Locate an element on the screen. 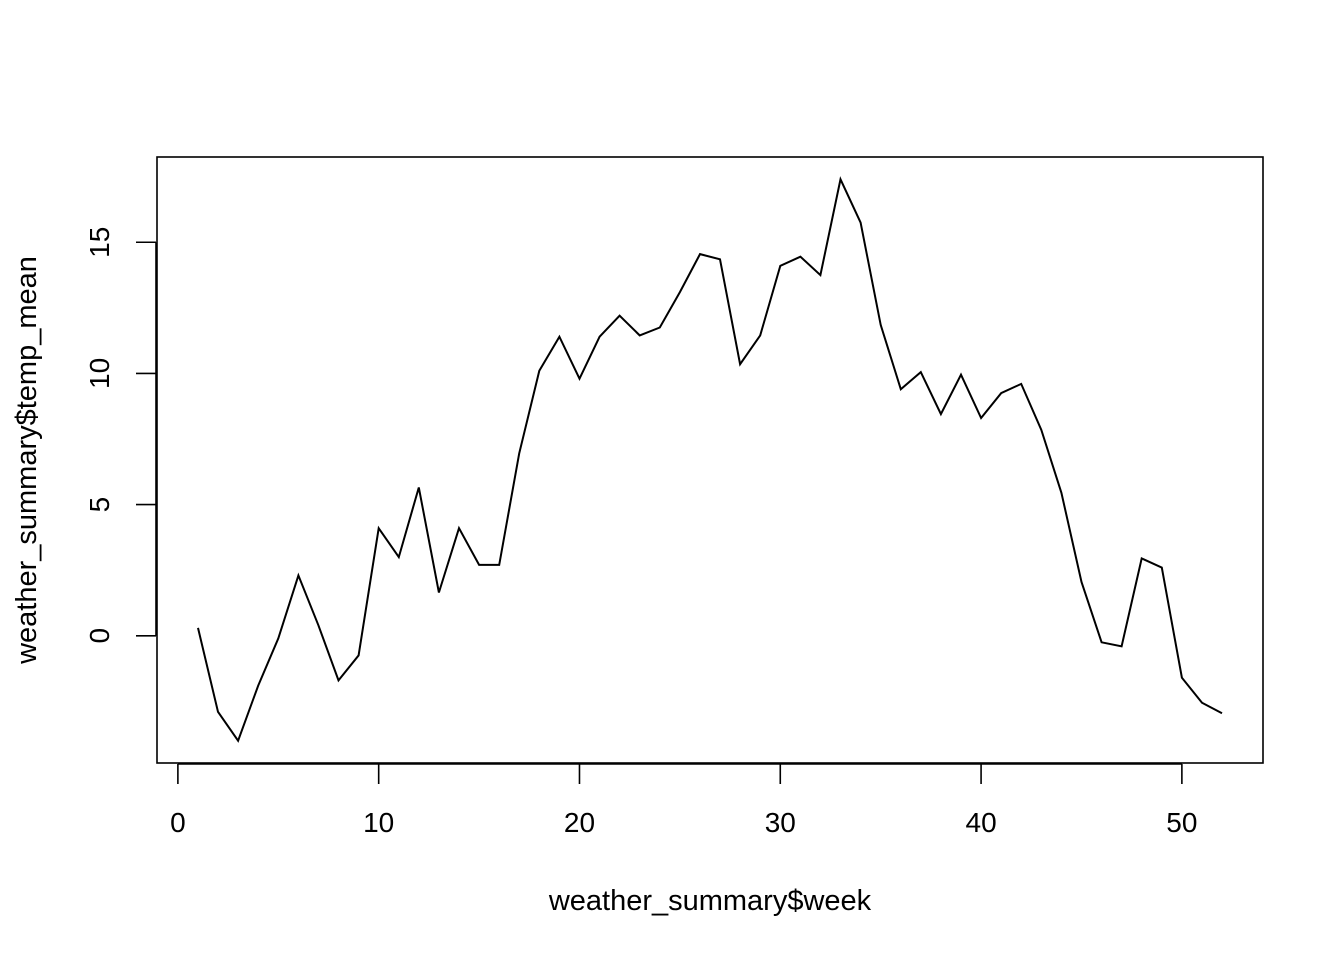 Image resolution: width=1344 pixels, height=960 pixels. y-axis-title: weather_summary$temp_mean is located at coordinates (27, 460).